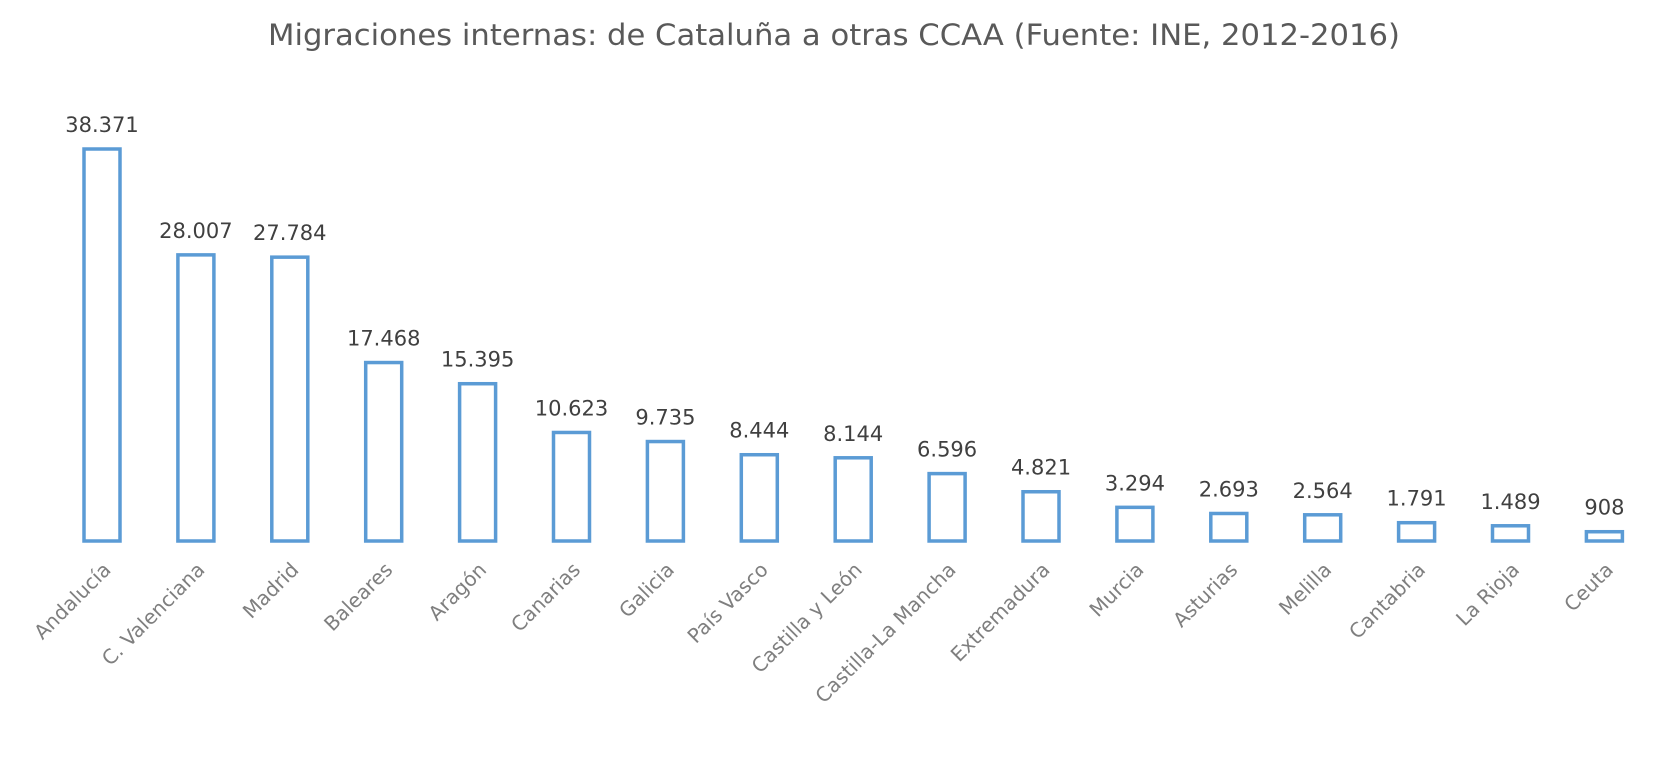 This screenshot has width=1663, height=761. What do you see at coordinates (1387, 601) in the screenshot?
I see `category-label: Cantabria` at bounding box center [1387, 601].